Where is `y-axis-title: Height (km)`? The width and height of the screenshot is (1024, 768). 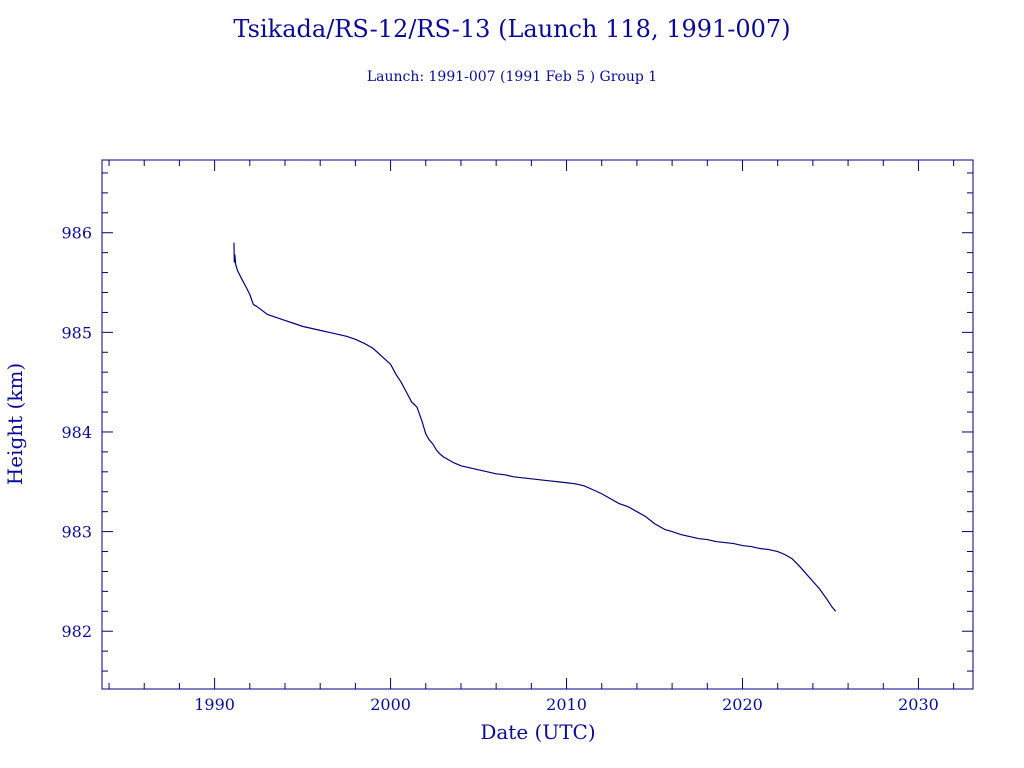
y-axis-title: Height (km) is located at coordinates (15, 424).